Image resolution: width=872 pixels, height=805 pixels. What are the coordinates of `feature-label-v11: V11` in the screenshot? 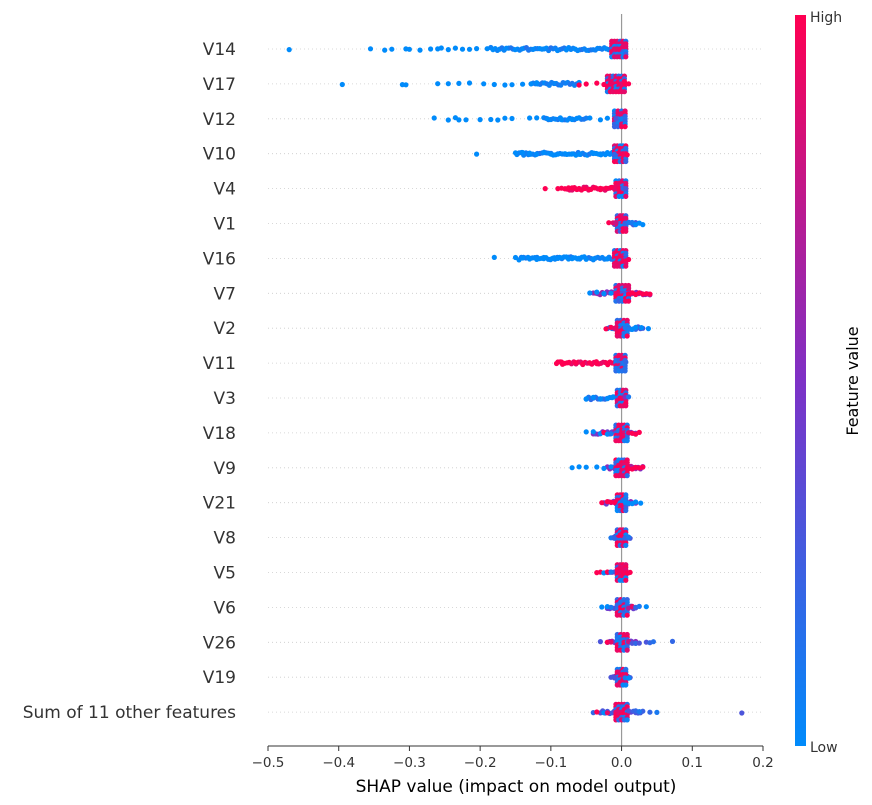 It's located at (219, 364).